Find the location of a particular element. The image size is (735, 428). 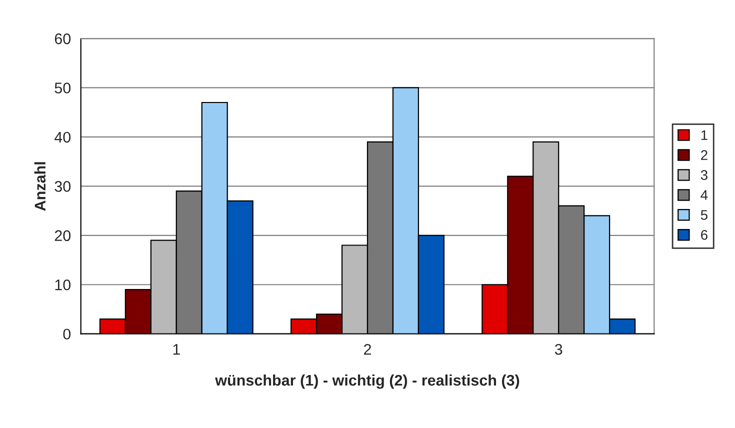

legend-label: 1 is located at coordinates (704, 135).